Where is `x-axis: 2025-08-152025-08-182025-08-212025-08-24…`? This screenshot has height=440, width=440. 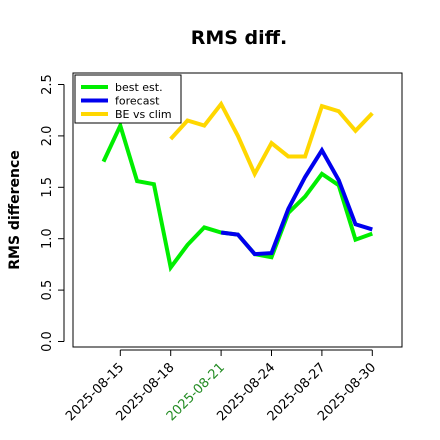 x-axis: 2025-08-152025-08-182025-08-212025-08-24… is located at coordinates (221, 386).